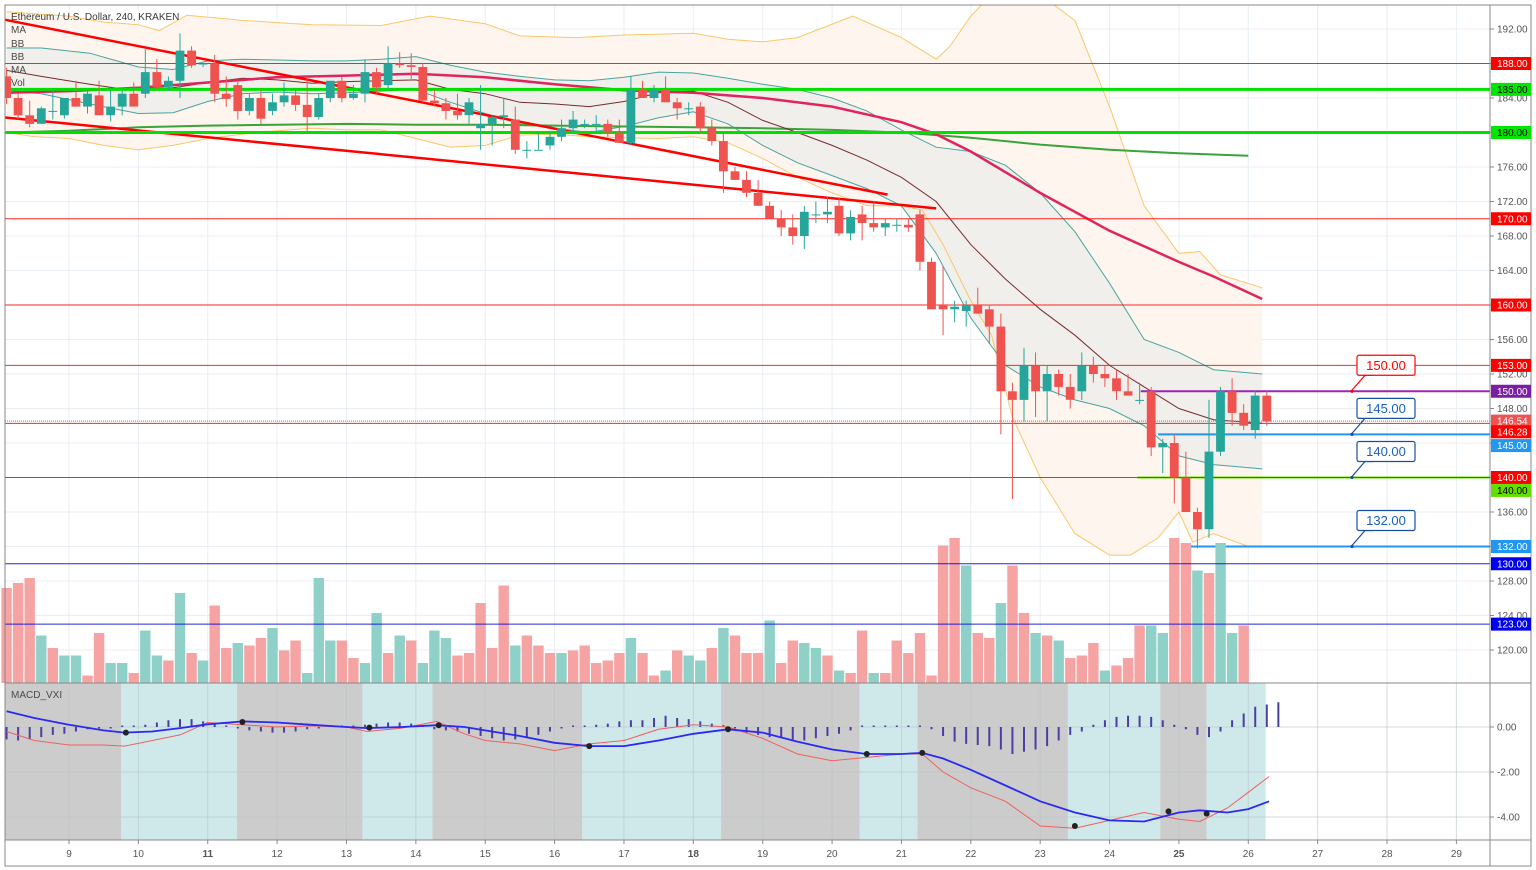 The height and width of the screenshot is (870, 1536). Describe the element at coordinates (1511, 89) in the screenshot. I see `price-badge-185.00: 185.00` at that location.